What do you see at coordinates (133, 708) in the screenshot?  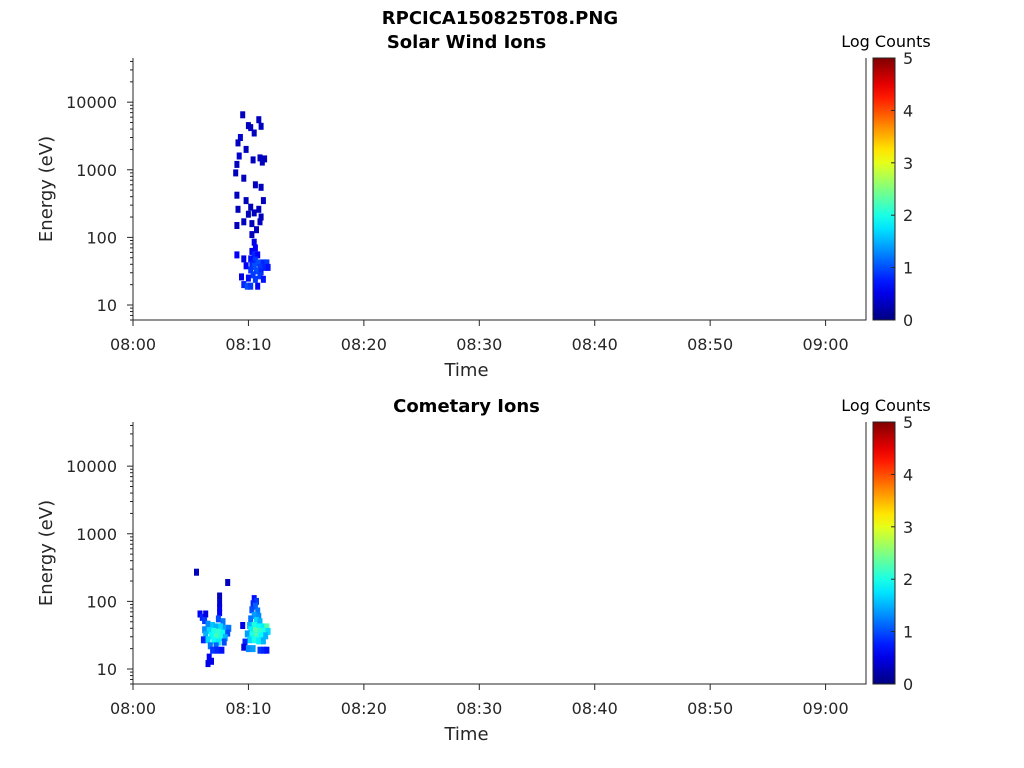 I see `x-tick-label: 08:00` at bounding box center [133, 708].